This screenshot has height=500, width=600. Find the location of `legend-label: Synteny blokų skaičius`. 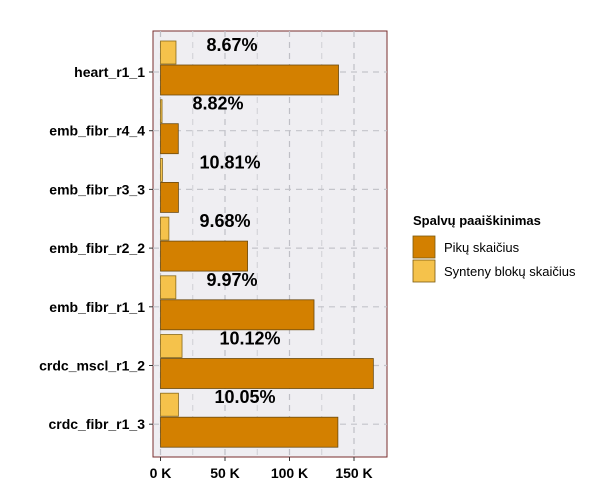

legend-label: Synteny blokų skaičius is located at coordinates (510, 271).